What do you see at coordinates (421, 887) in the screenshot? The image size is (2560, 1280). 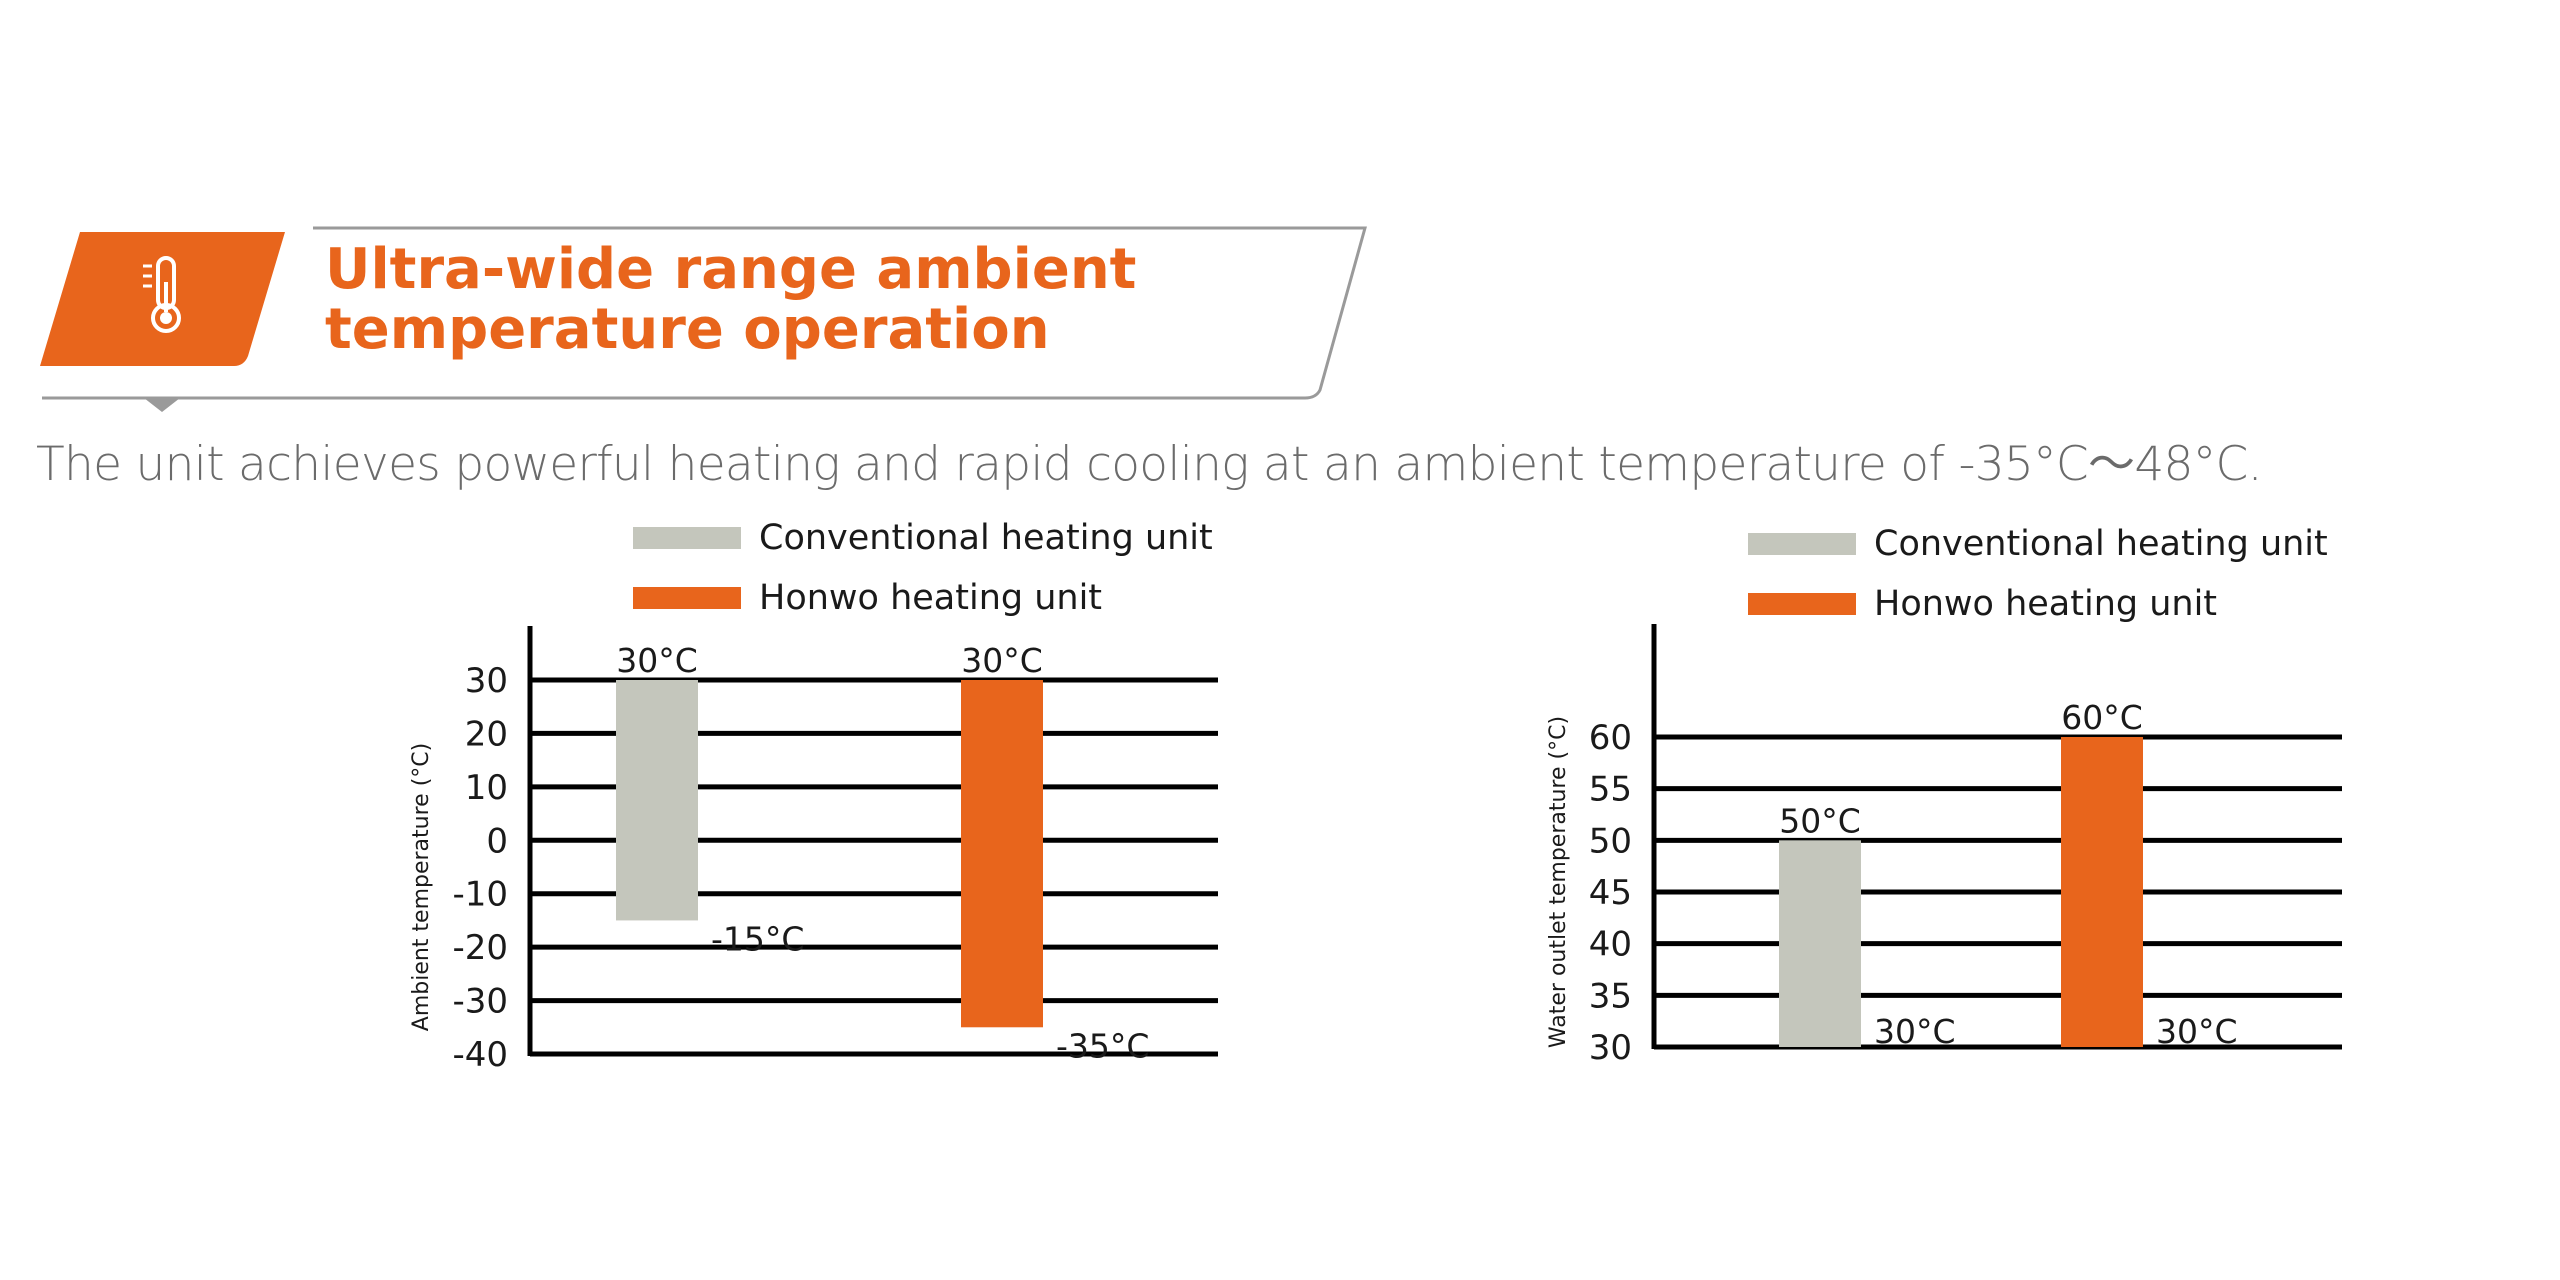 I see `y-axis-label: Ambient temperature (°C)` at bounding box center [421, 887].